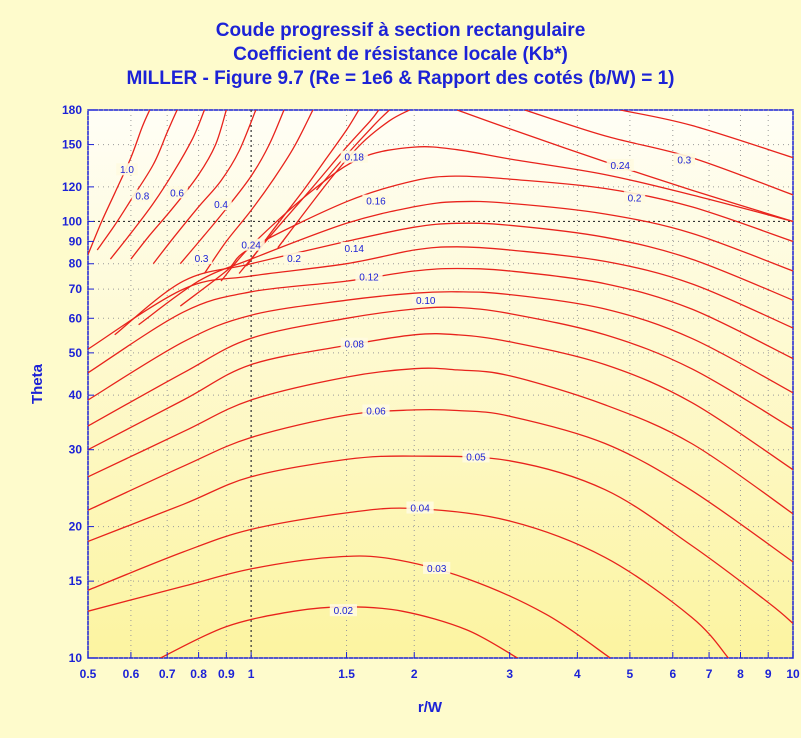 The width and height of the screenshot is (801, 738). I want to click on x-tick-label: 7, so click(709, 674).